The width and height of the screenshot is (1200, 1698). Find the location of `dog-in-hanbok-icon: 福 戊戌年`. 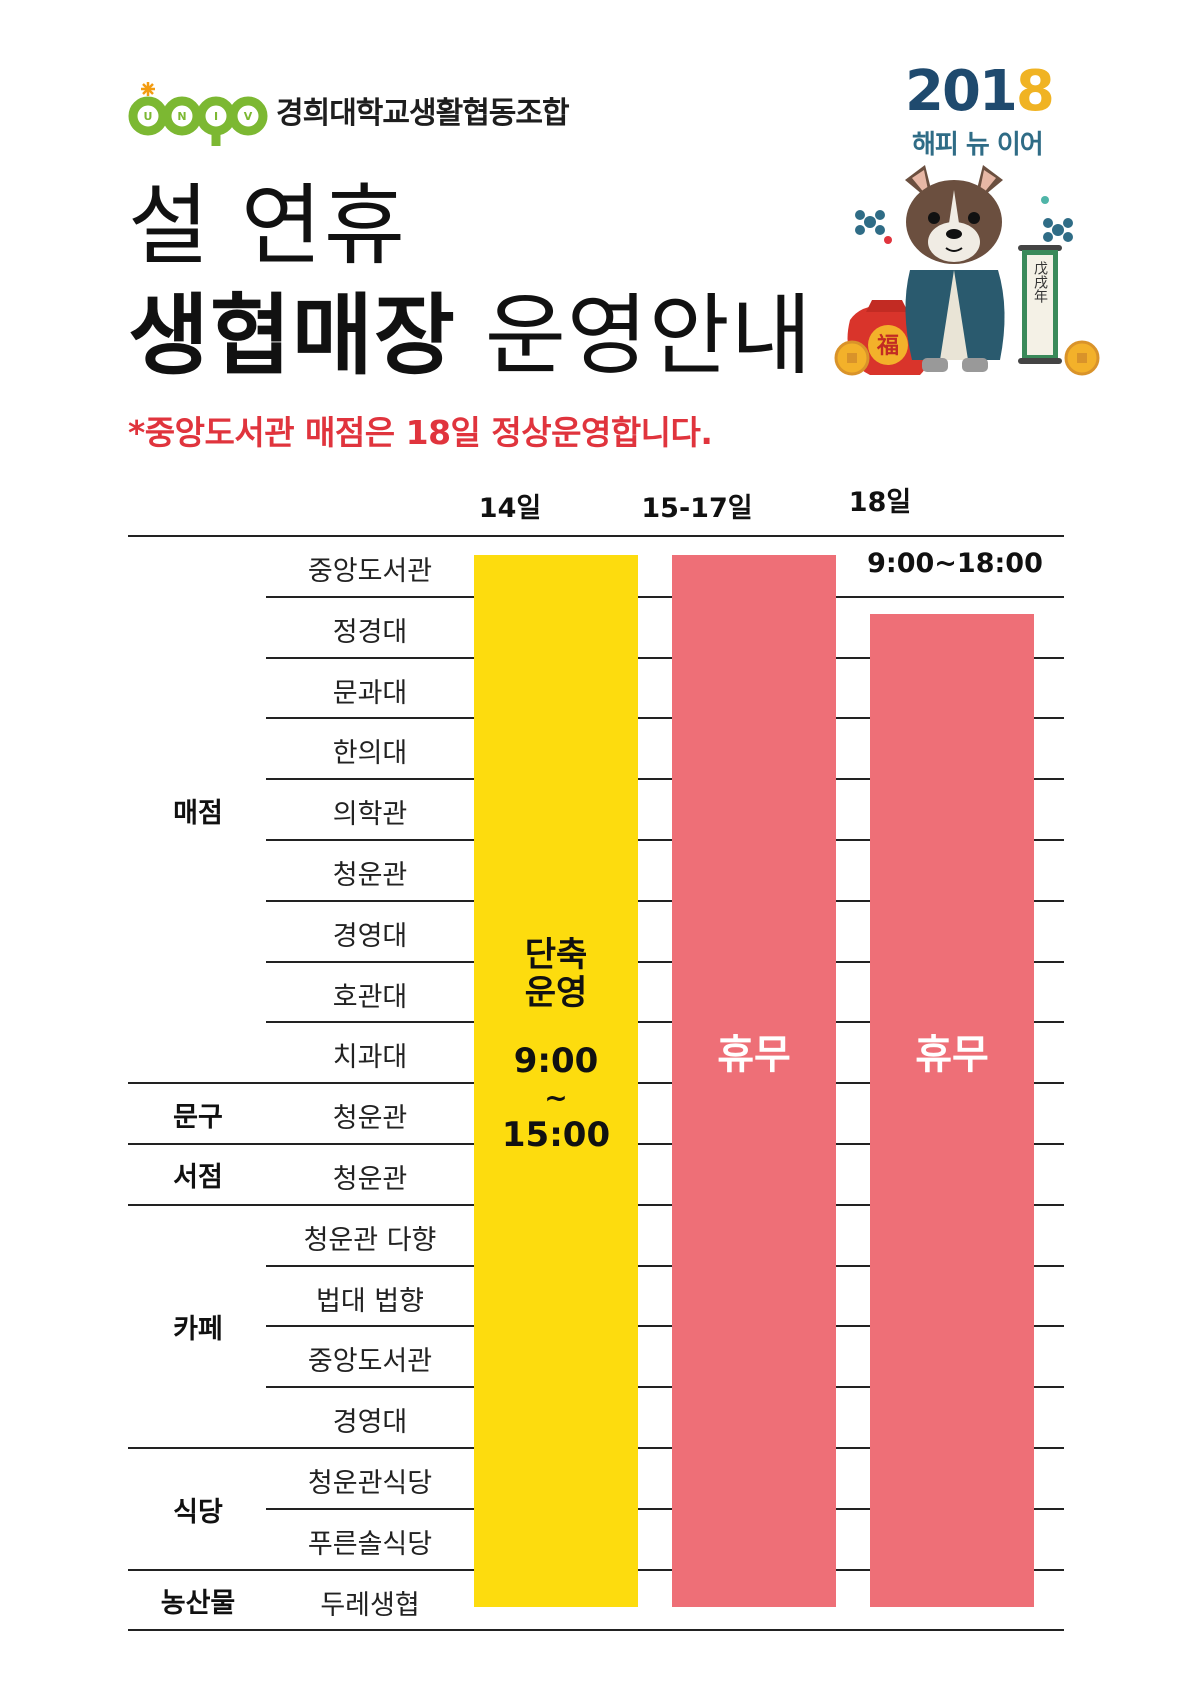

dog-in-hanbok-icon: 福 戊戌年 is located at coordinates (967, 270).